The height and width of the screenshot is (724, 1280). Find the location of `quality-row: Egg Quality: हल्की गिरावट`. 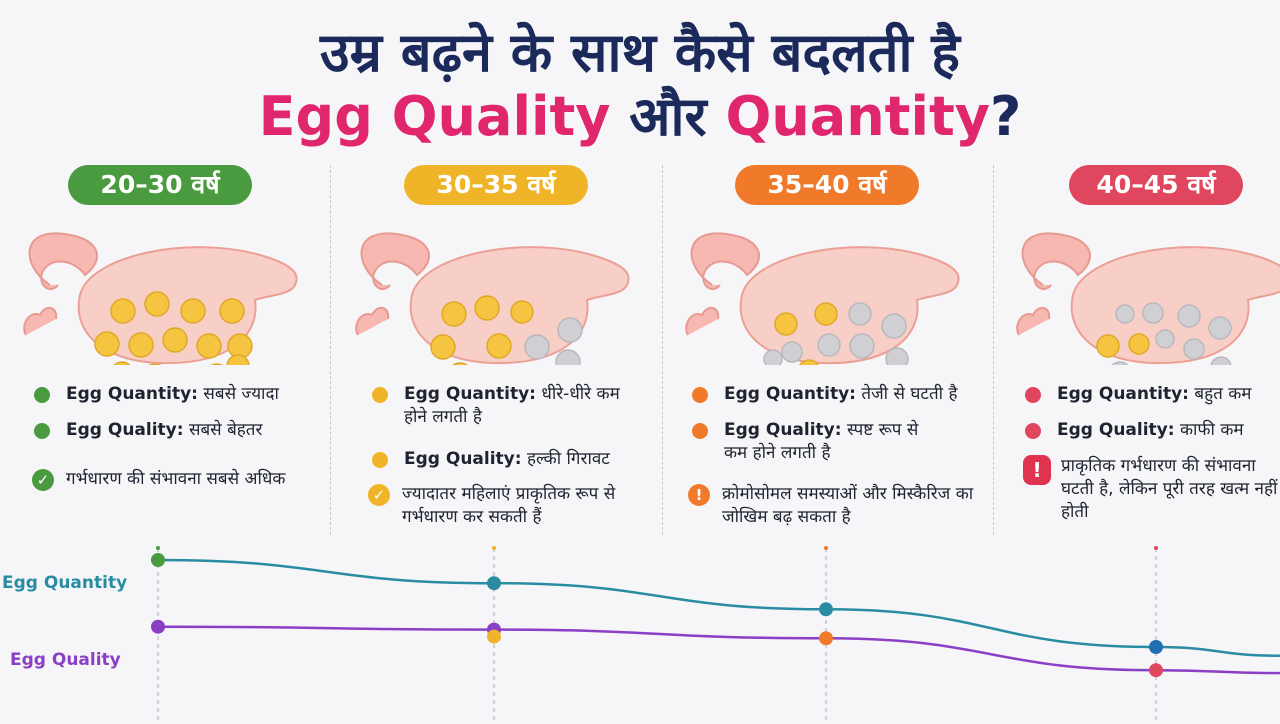

quality-row: Egg Quality: हल्की गिरावट is located at coordinates (491, 459).